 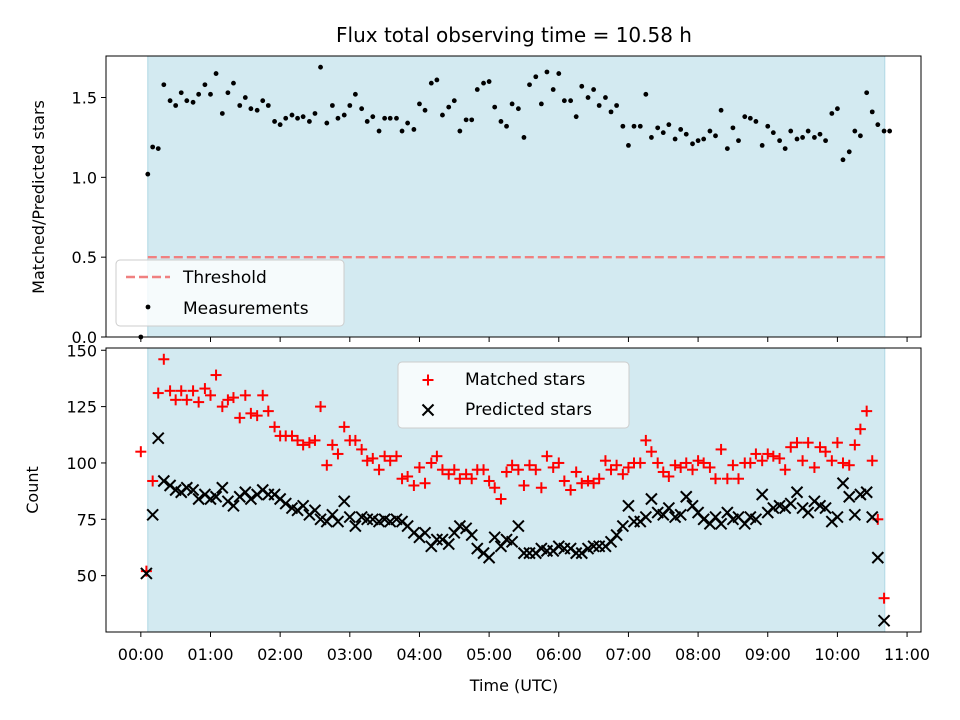 I want to click on bottom-y-ticks: 50 75 100 125 150, so click(x=86, y=463).